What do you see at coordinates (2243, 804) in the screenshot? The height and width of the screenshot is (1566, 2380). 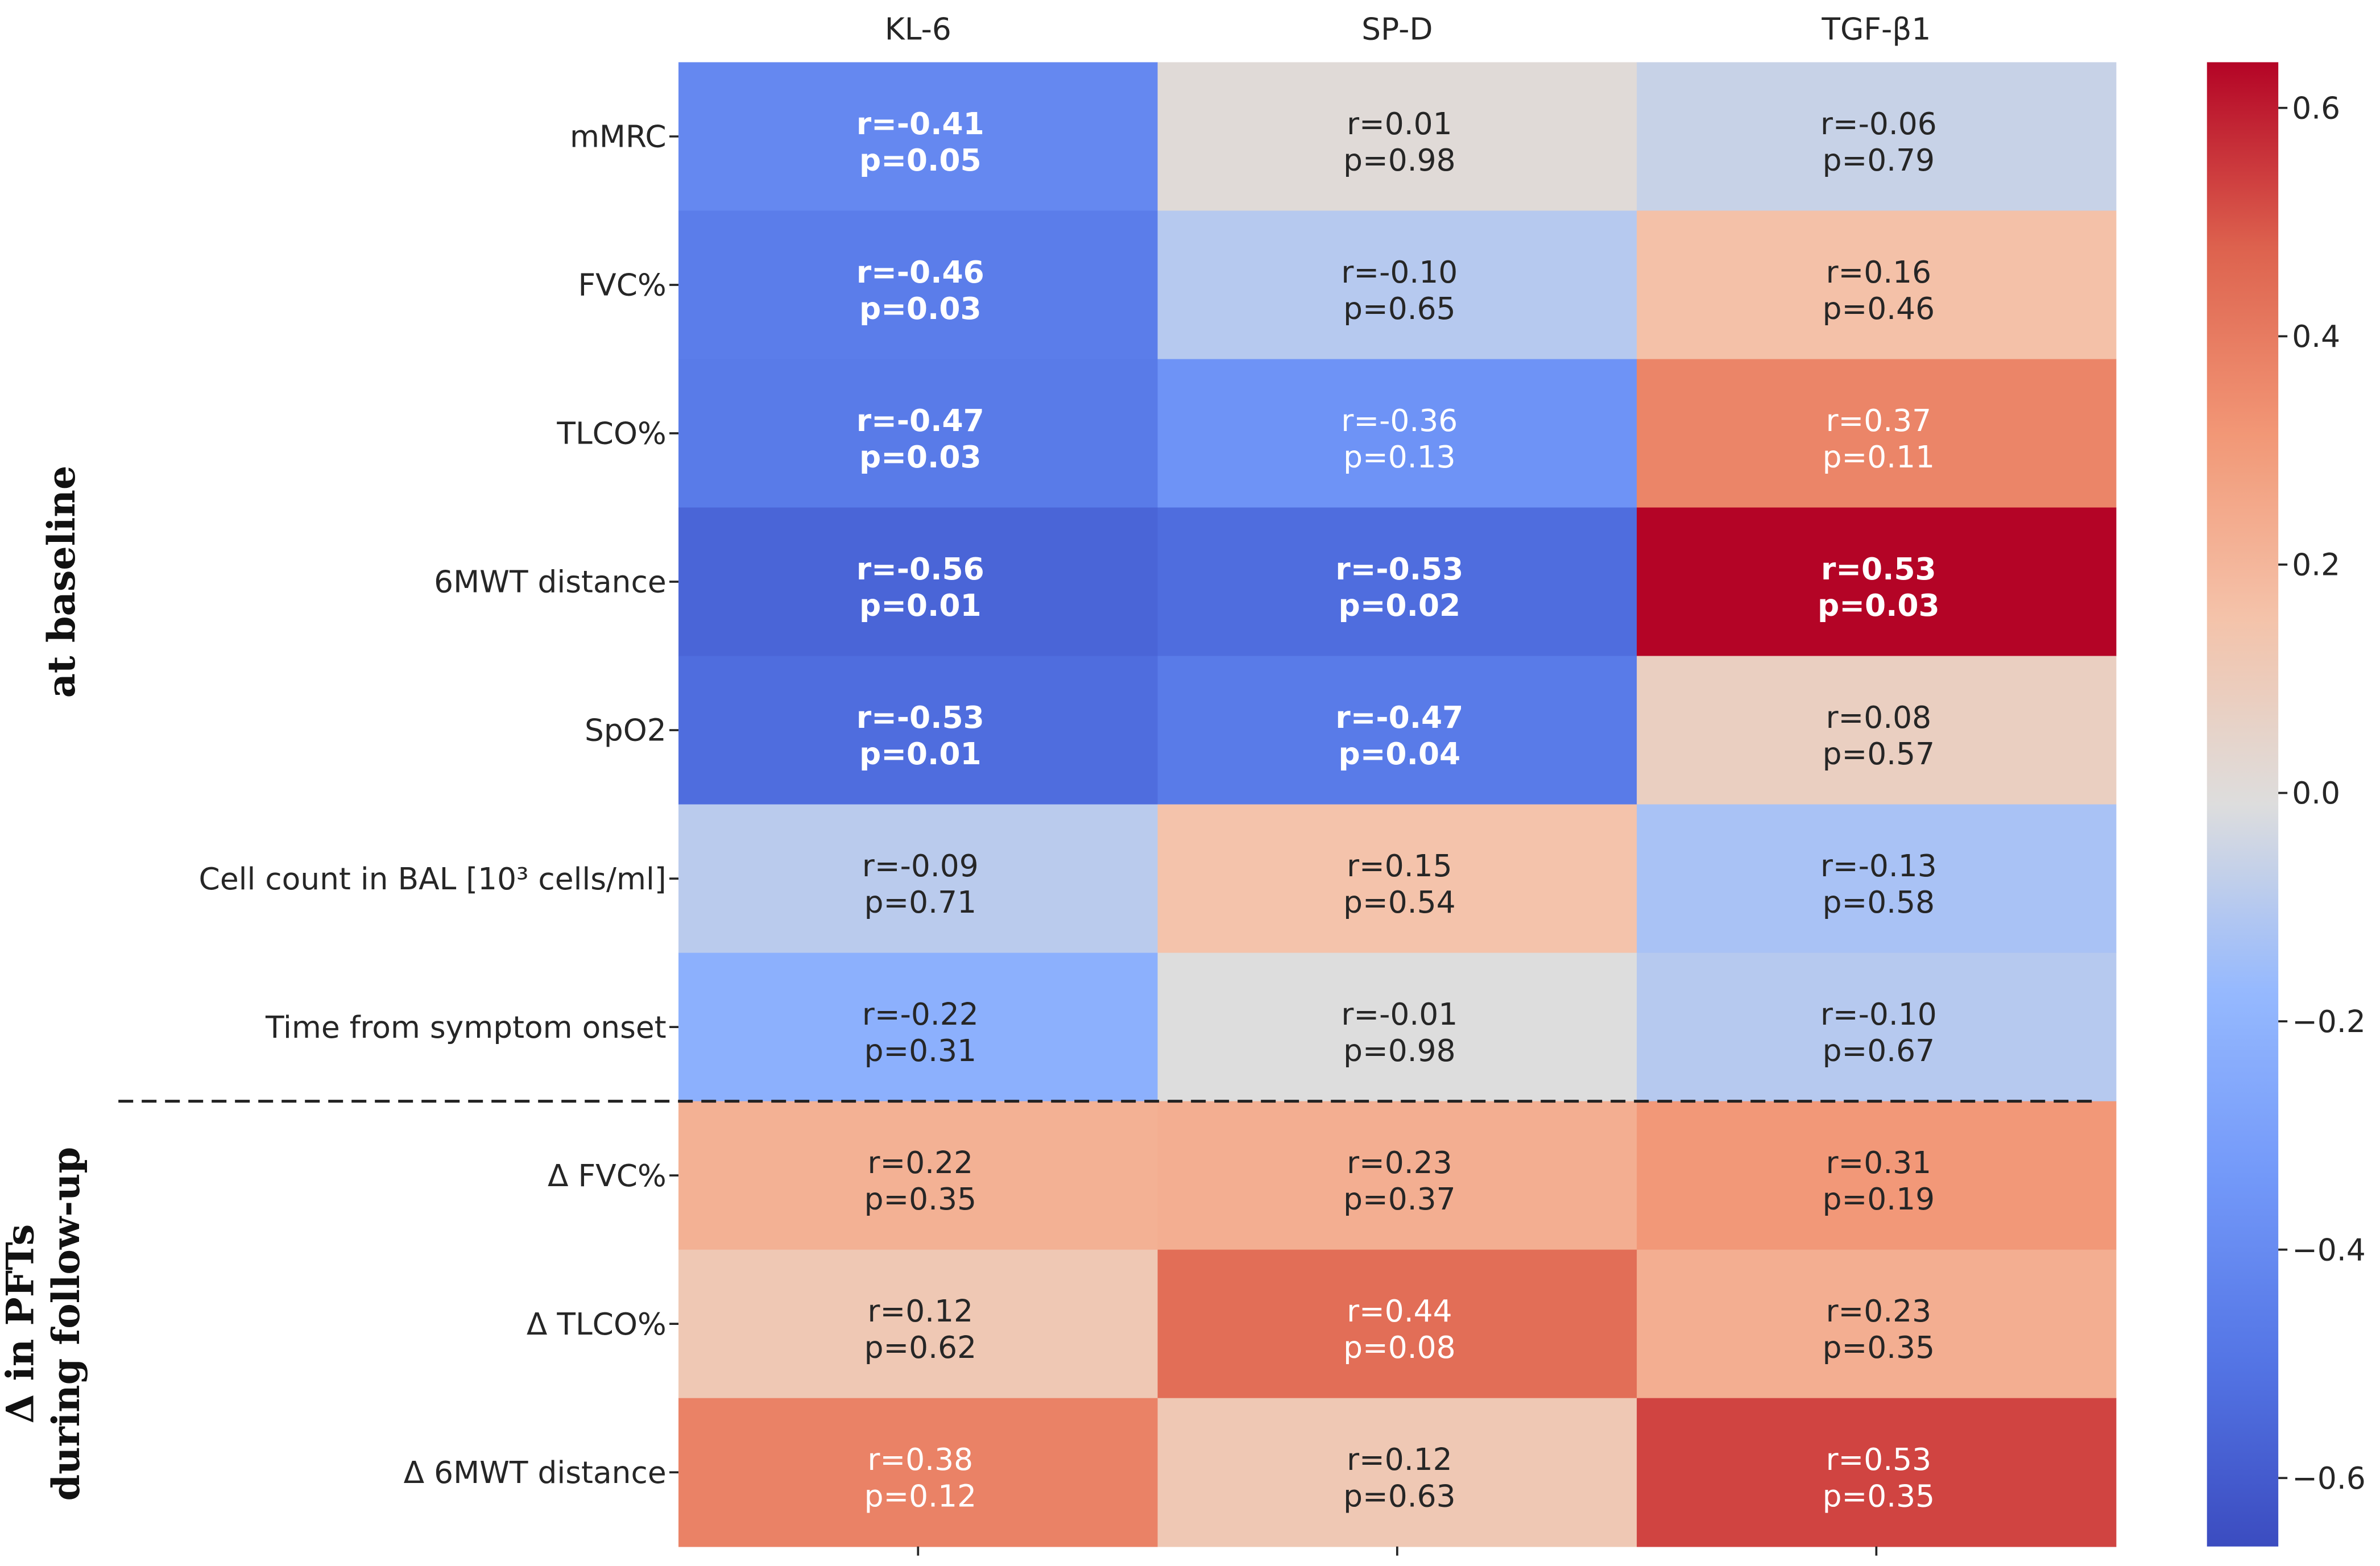 I see `colorbar-gradient` at bounding box center [2243, 804].